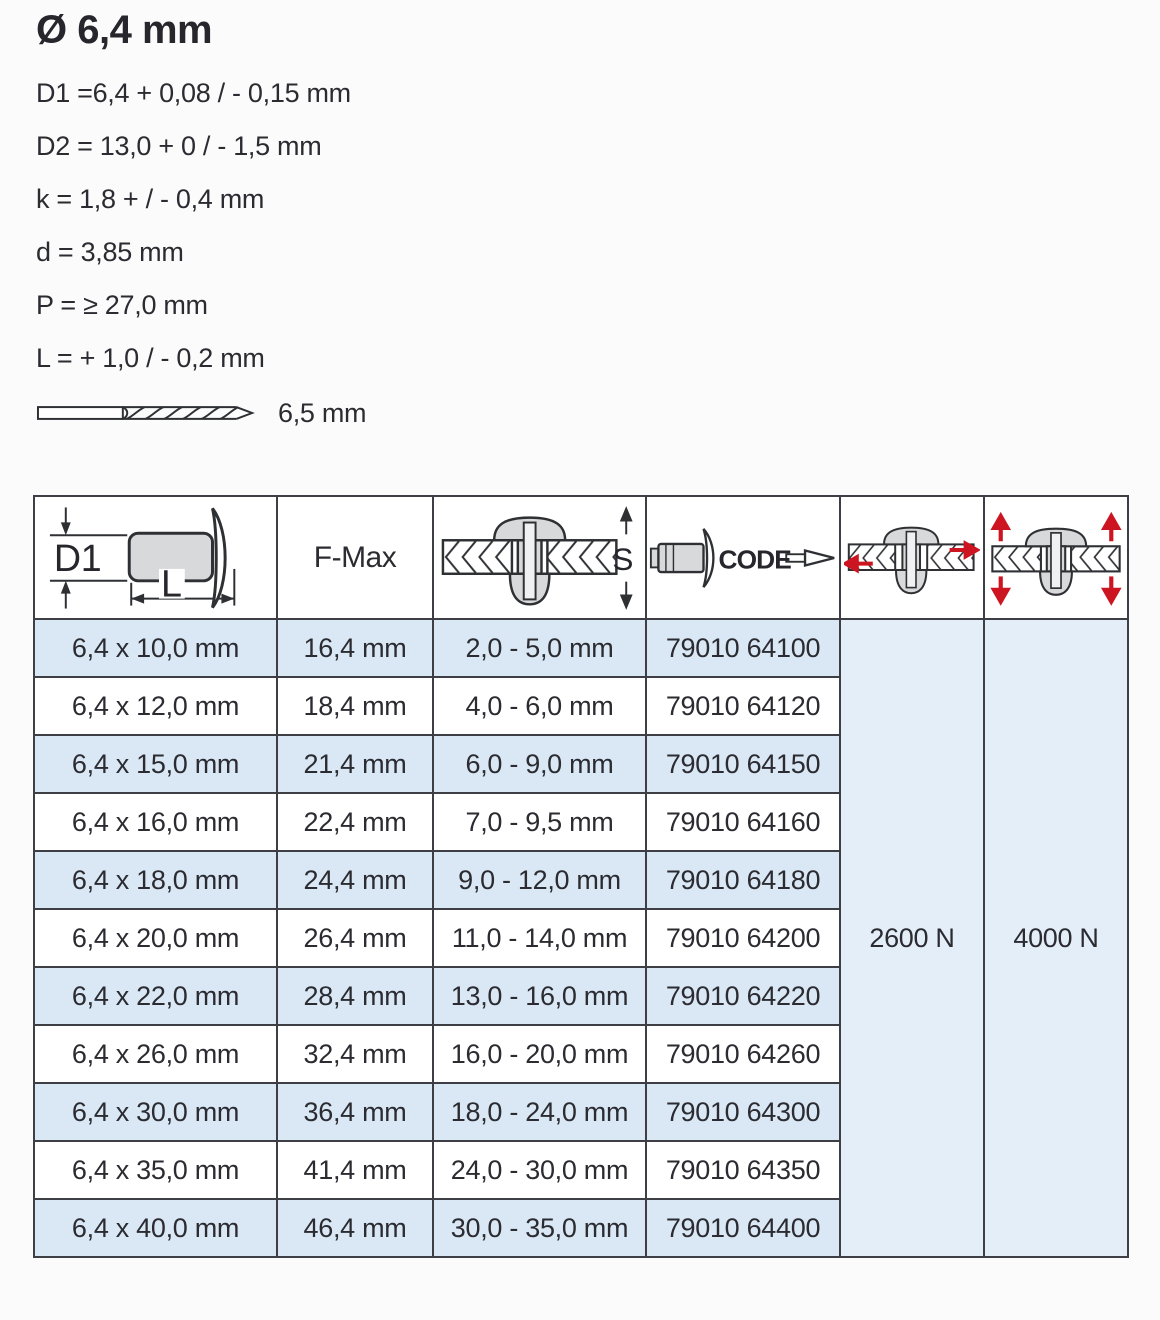 This screenshot has height=1320, width=1160. I want to click on fmax-cell: 18,4 mm, so click(355, 706).